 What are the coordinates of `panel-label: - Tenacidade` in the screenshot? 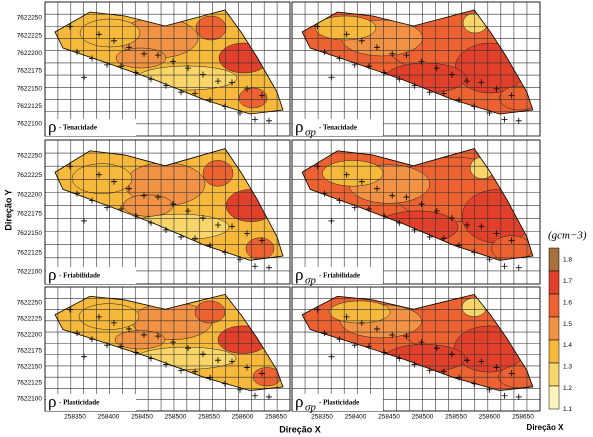 It's located at (338, 128).